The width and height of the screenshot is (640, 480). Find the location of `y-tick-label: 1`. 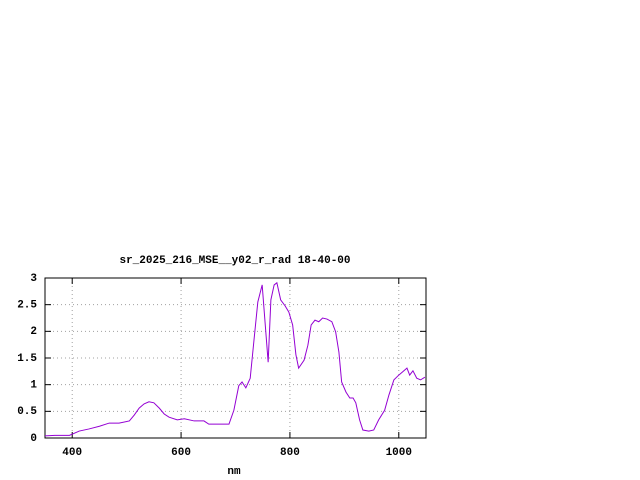

y-tick-label: 1 is located at coordinates (33, 386).